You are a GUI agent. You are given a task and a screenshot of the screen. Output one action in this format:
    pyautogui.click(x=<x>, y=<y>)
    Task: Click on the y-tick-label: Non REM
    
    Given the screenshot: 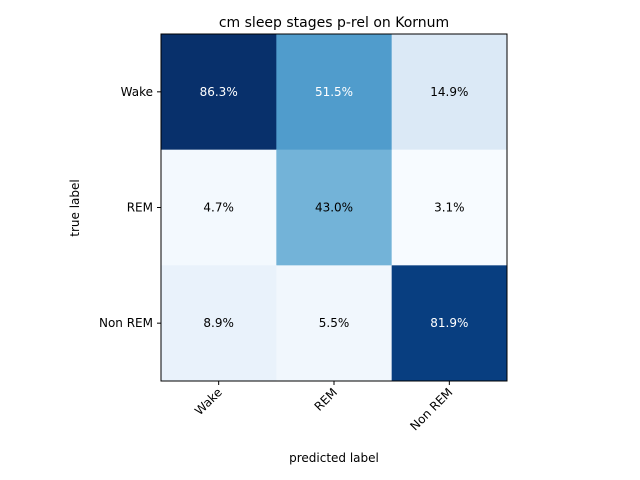 What is the action you would take?
    pyautogui.click(x=126, y=323)
    